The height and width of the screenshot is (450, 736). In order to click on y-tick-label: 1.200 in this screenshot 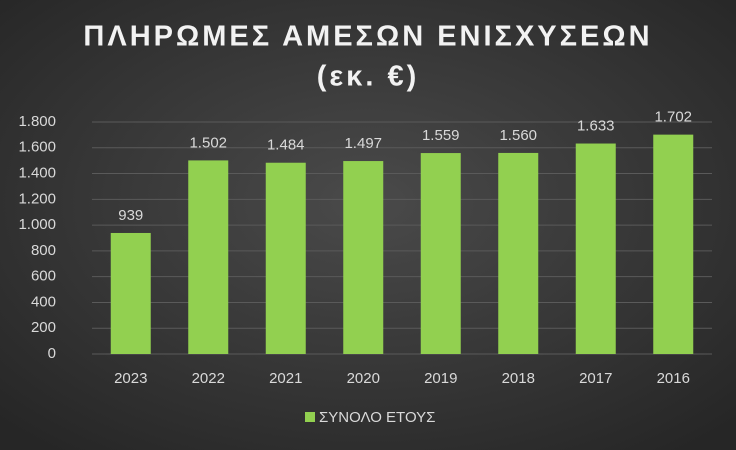, I will do `click(37, 198)`.